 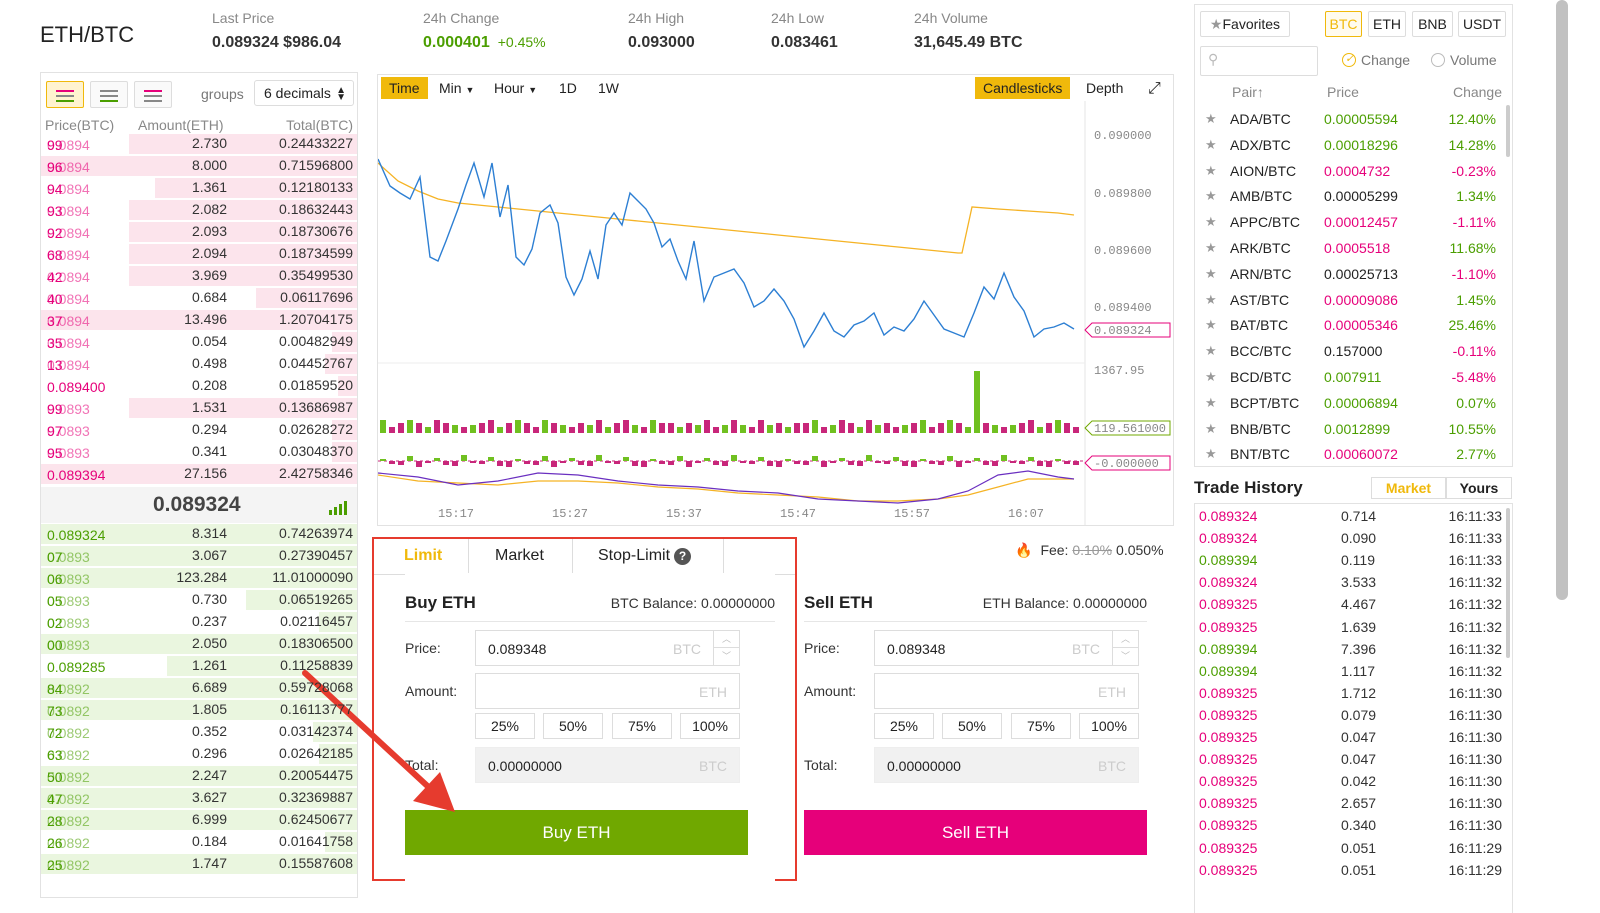 I want to click on quote-tab-eth: ETH, so click(x=1387, y=24).